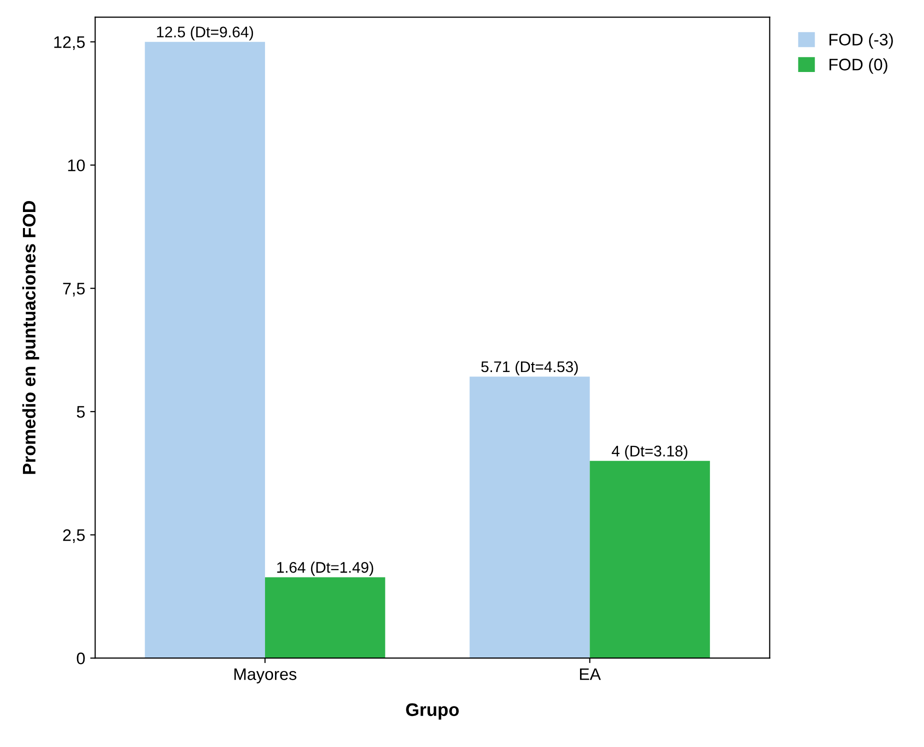 The image size is (924, 747). What do you see at coordinates (529, 368) in the screenshot?
I see `data-label: 5.71 (Dt=4.53)` at bounding box center [529, 368].